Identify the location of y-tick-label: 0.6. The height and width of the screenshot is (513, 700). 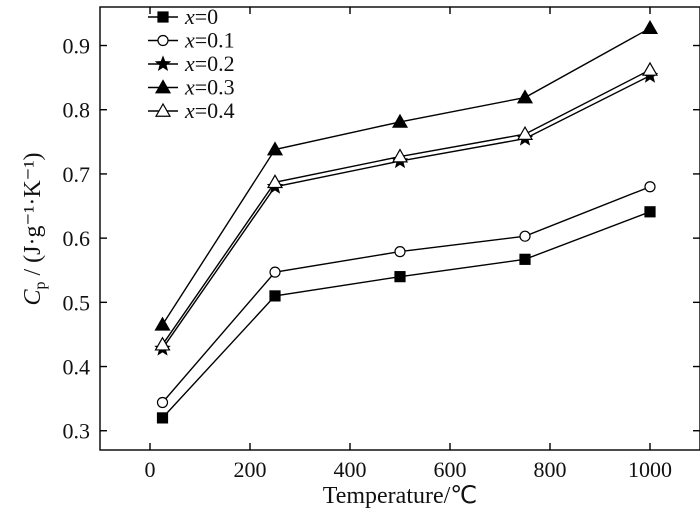
(77, 238).